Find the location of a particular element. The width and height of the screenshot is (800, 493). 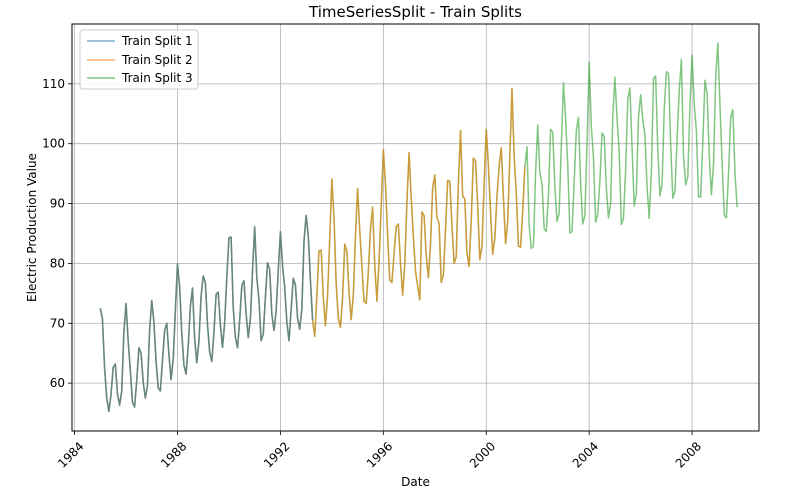

y-tick-label: 100 is located at coordinates (53, 144).